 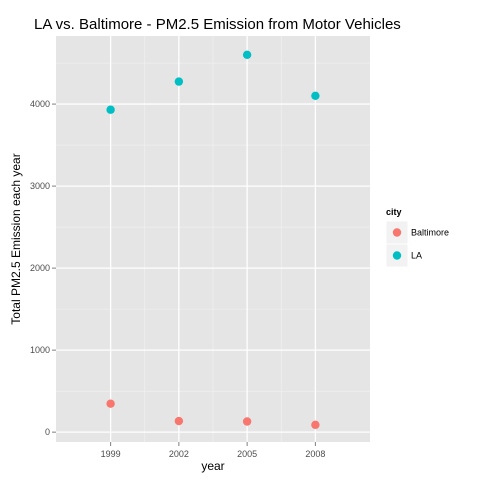 What do you see at coordinates (213, 450) in the screenshot?
I see `x-axis: 1999 2002 2005 2008` at bounding box center [213, 450].